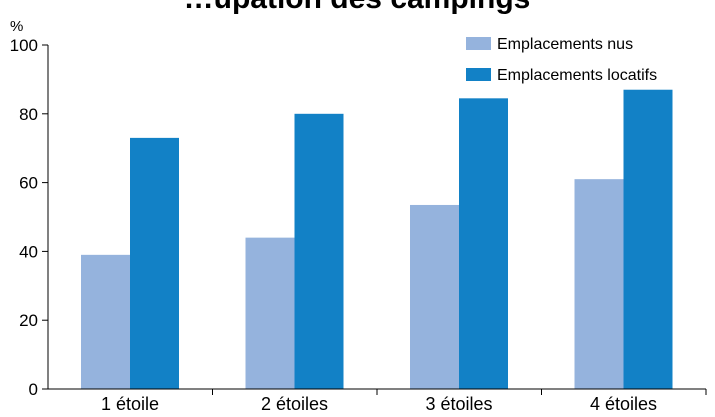  What do you see at coordinates (29, 217) in the screenshot?
I see `y-ticks-group: 0 20 40 60 80 100` at bounding box center [29, 217].